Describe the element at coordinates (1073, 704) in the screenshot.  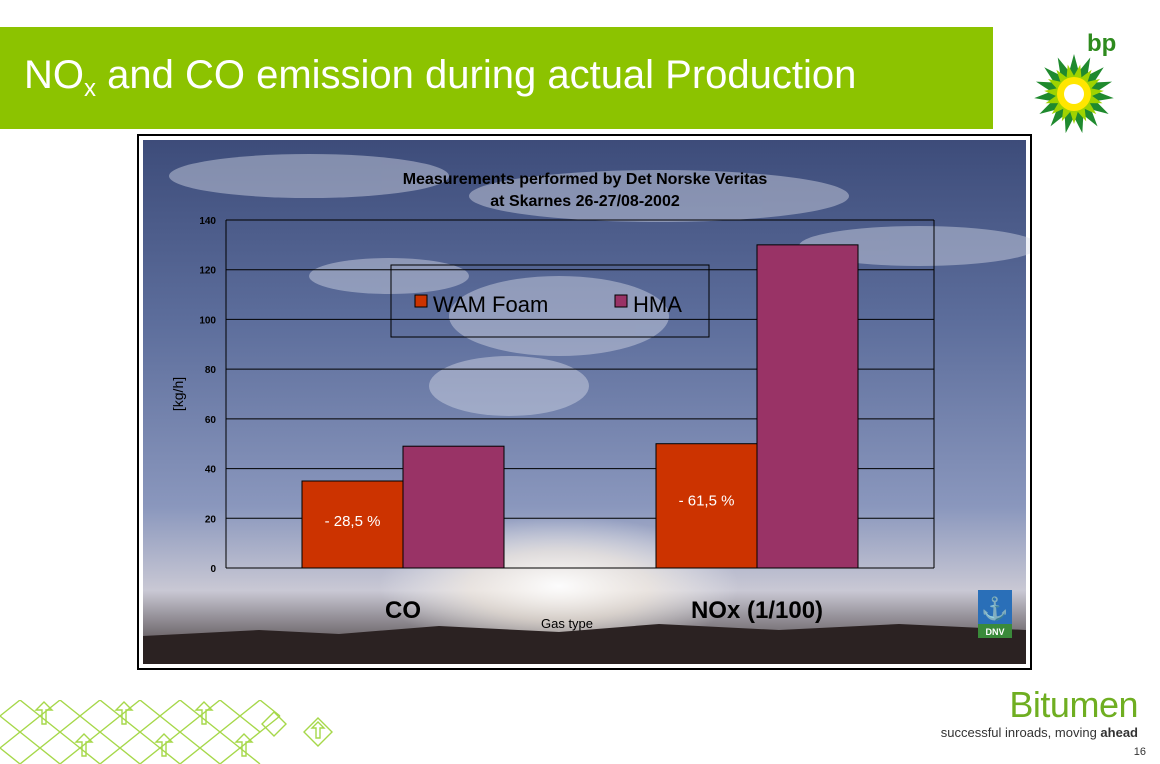
I see `brand-name: Bitumen` at that location.